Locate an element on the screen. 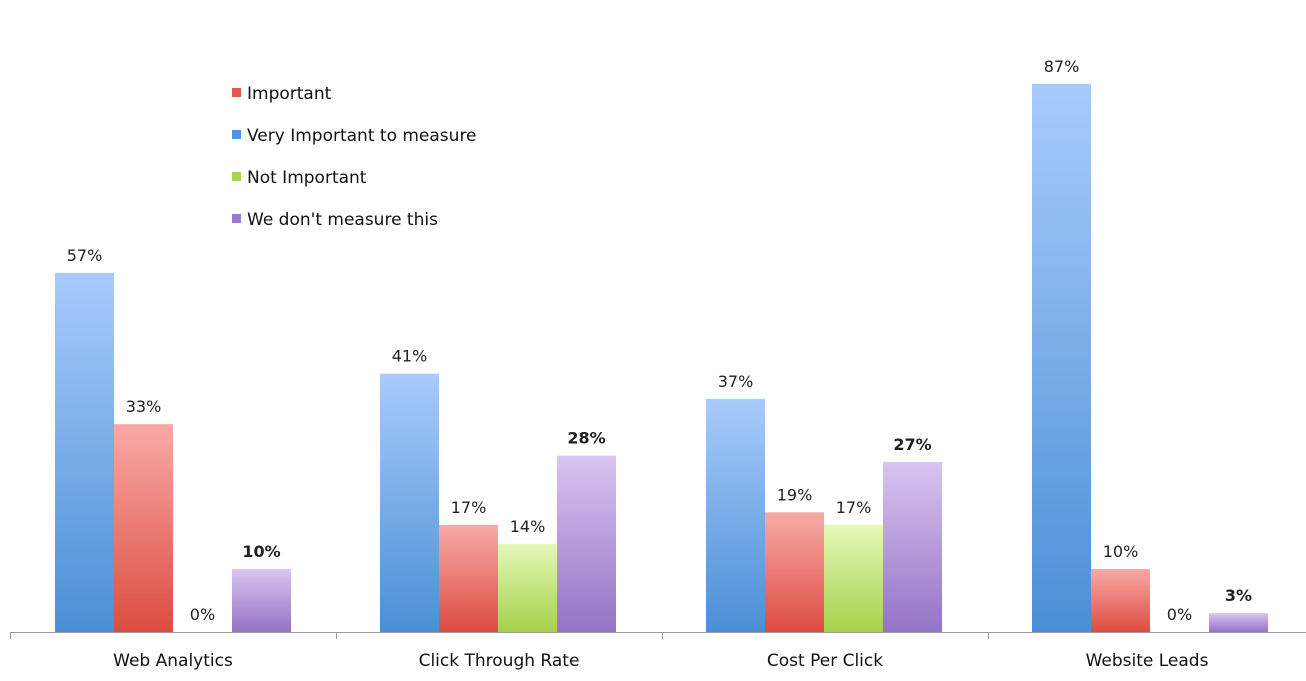 This screenshot has height=681, width=1306. legend-swatch-we-don-t-measure-this is located at coordinates (236, 218).